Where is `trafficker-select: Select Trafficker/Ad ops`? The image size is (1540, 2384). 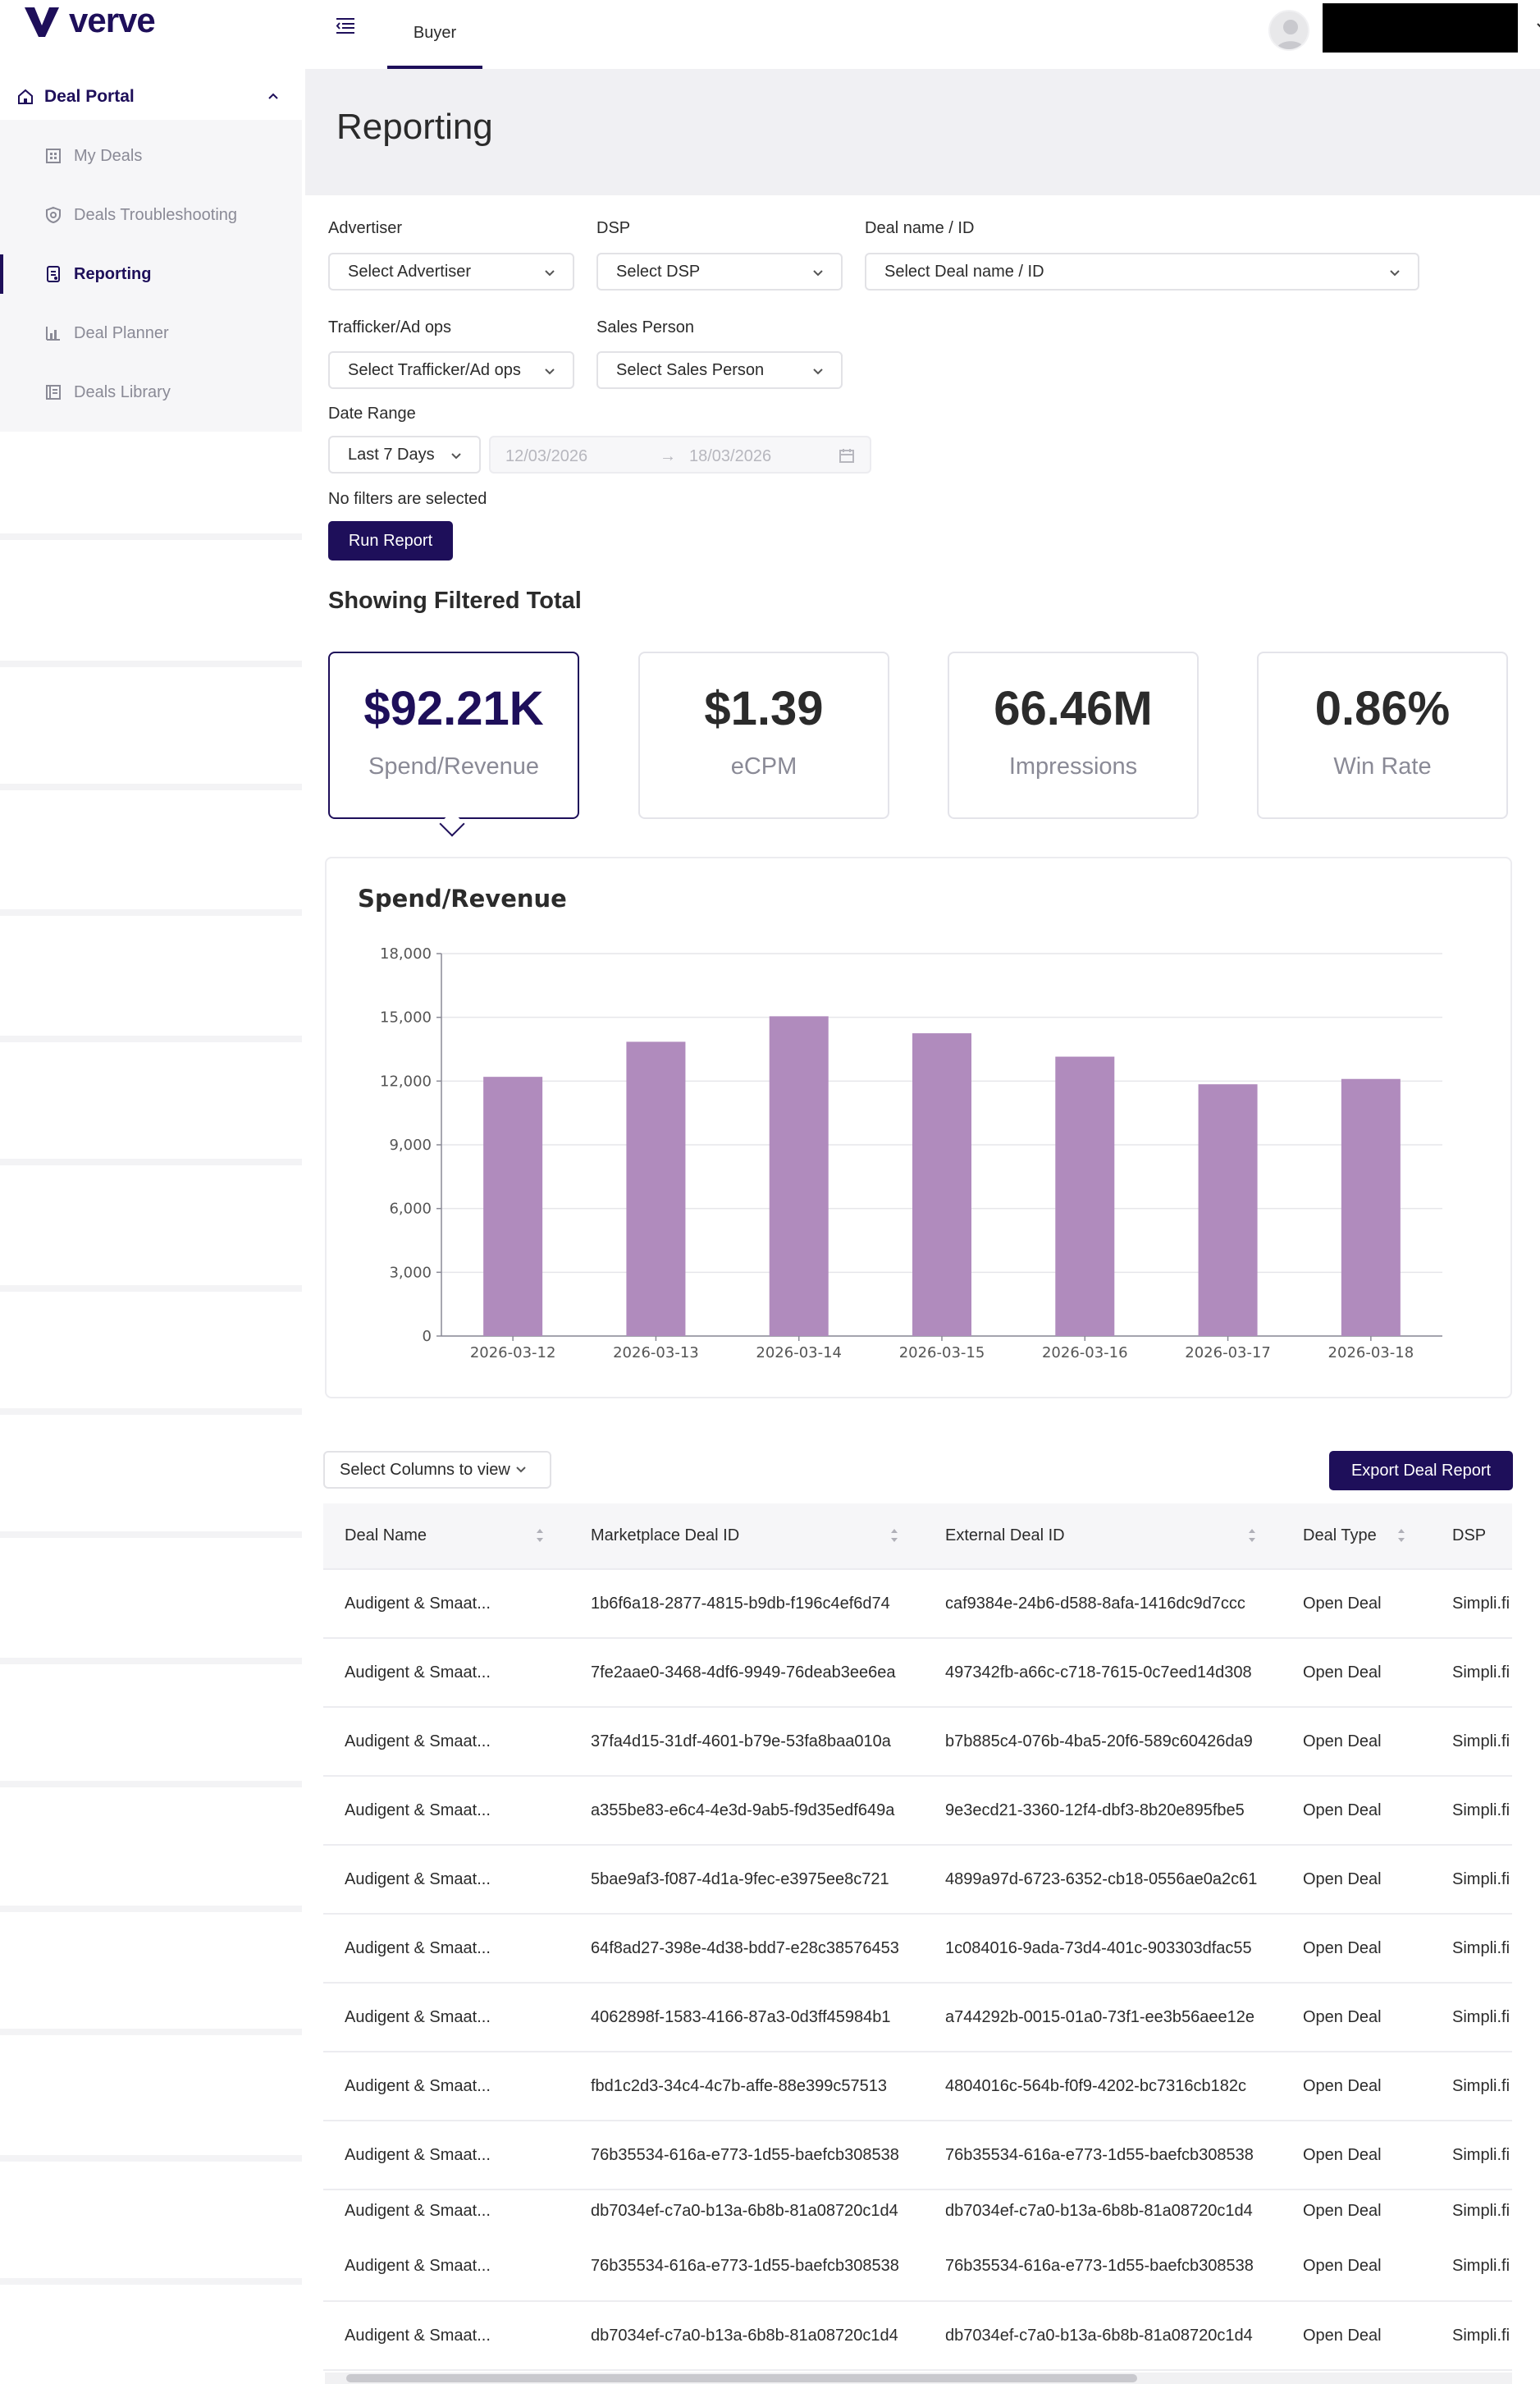
trafficker-select: Select Trafficker/Ad ops is located at coordinates (451, 370).